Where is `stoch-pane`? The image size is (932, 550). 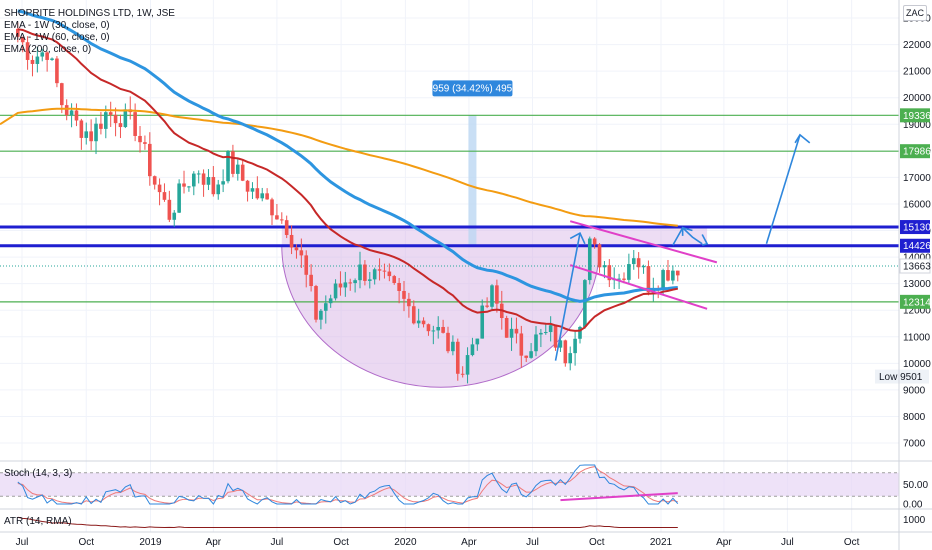
stoch-pane is located at coordinates (449, 484).